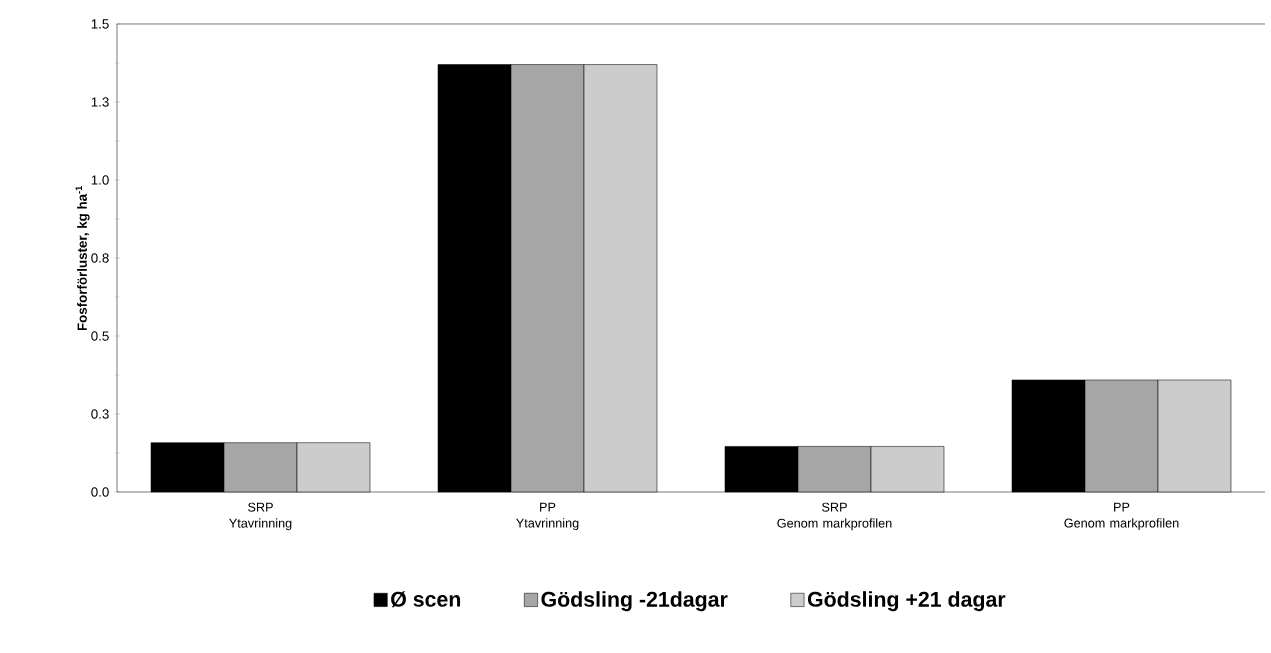 Image resolution: width=1271 pixels, height=653 pixels. What do you see at coordinates (426, 599) in the screenshot?
I see `legend-label: Ø scen` at bounding box center [426, 599].